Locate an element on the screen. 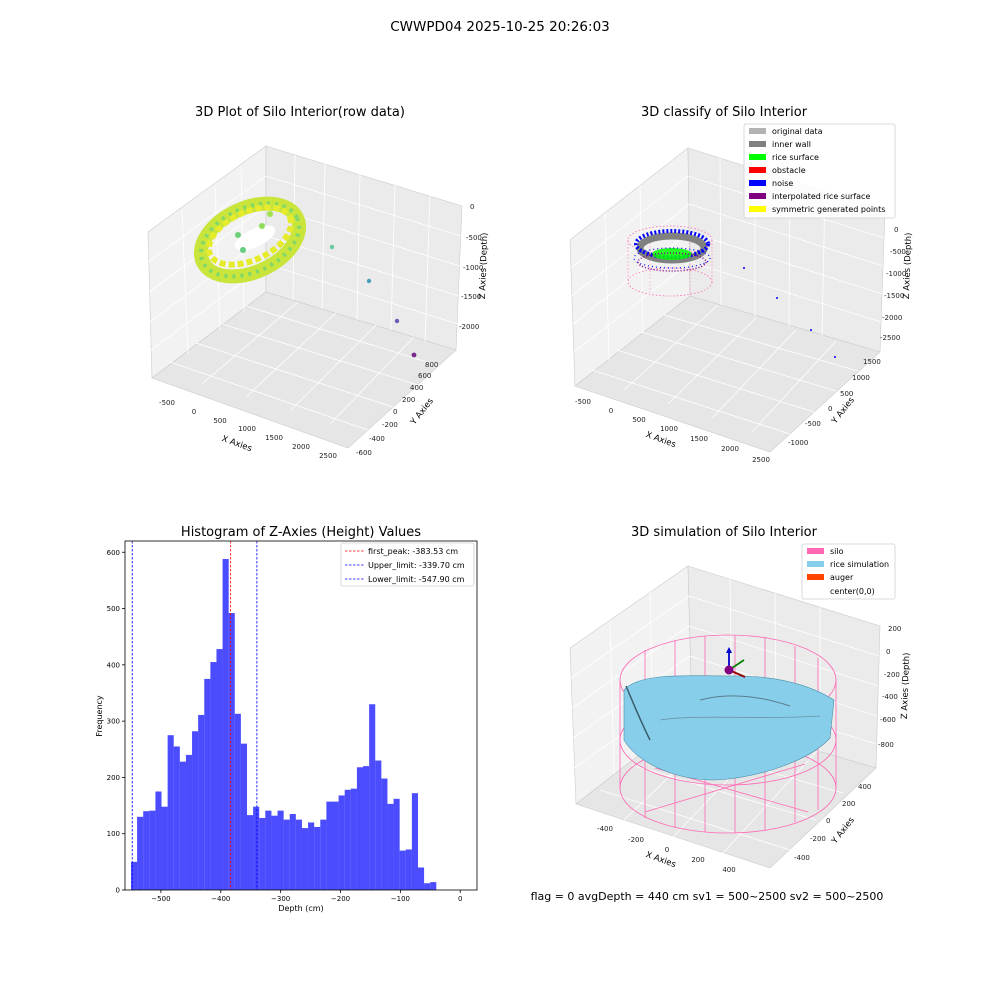 The image size is (1000, 1004). svg-text: -2500 is located at coordinates (890, 338).